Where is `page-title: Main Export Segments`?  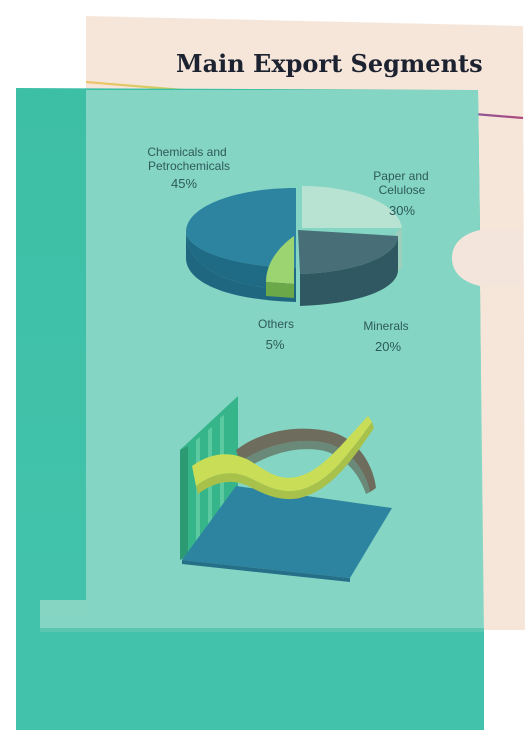
page-title: Main Export Segments is located at coordinates (329, 63).